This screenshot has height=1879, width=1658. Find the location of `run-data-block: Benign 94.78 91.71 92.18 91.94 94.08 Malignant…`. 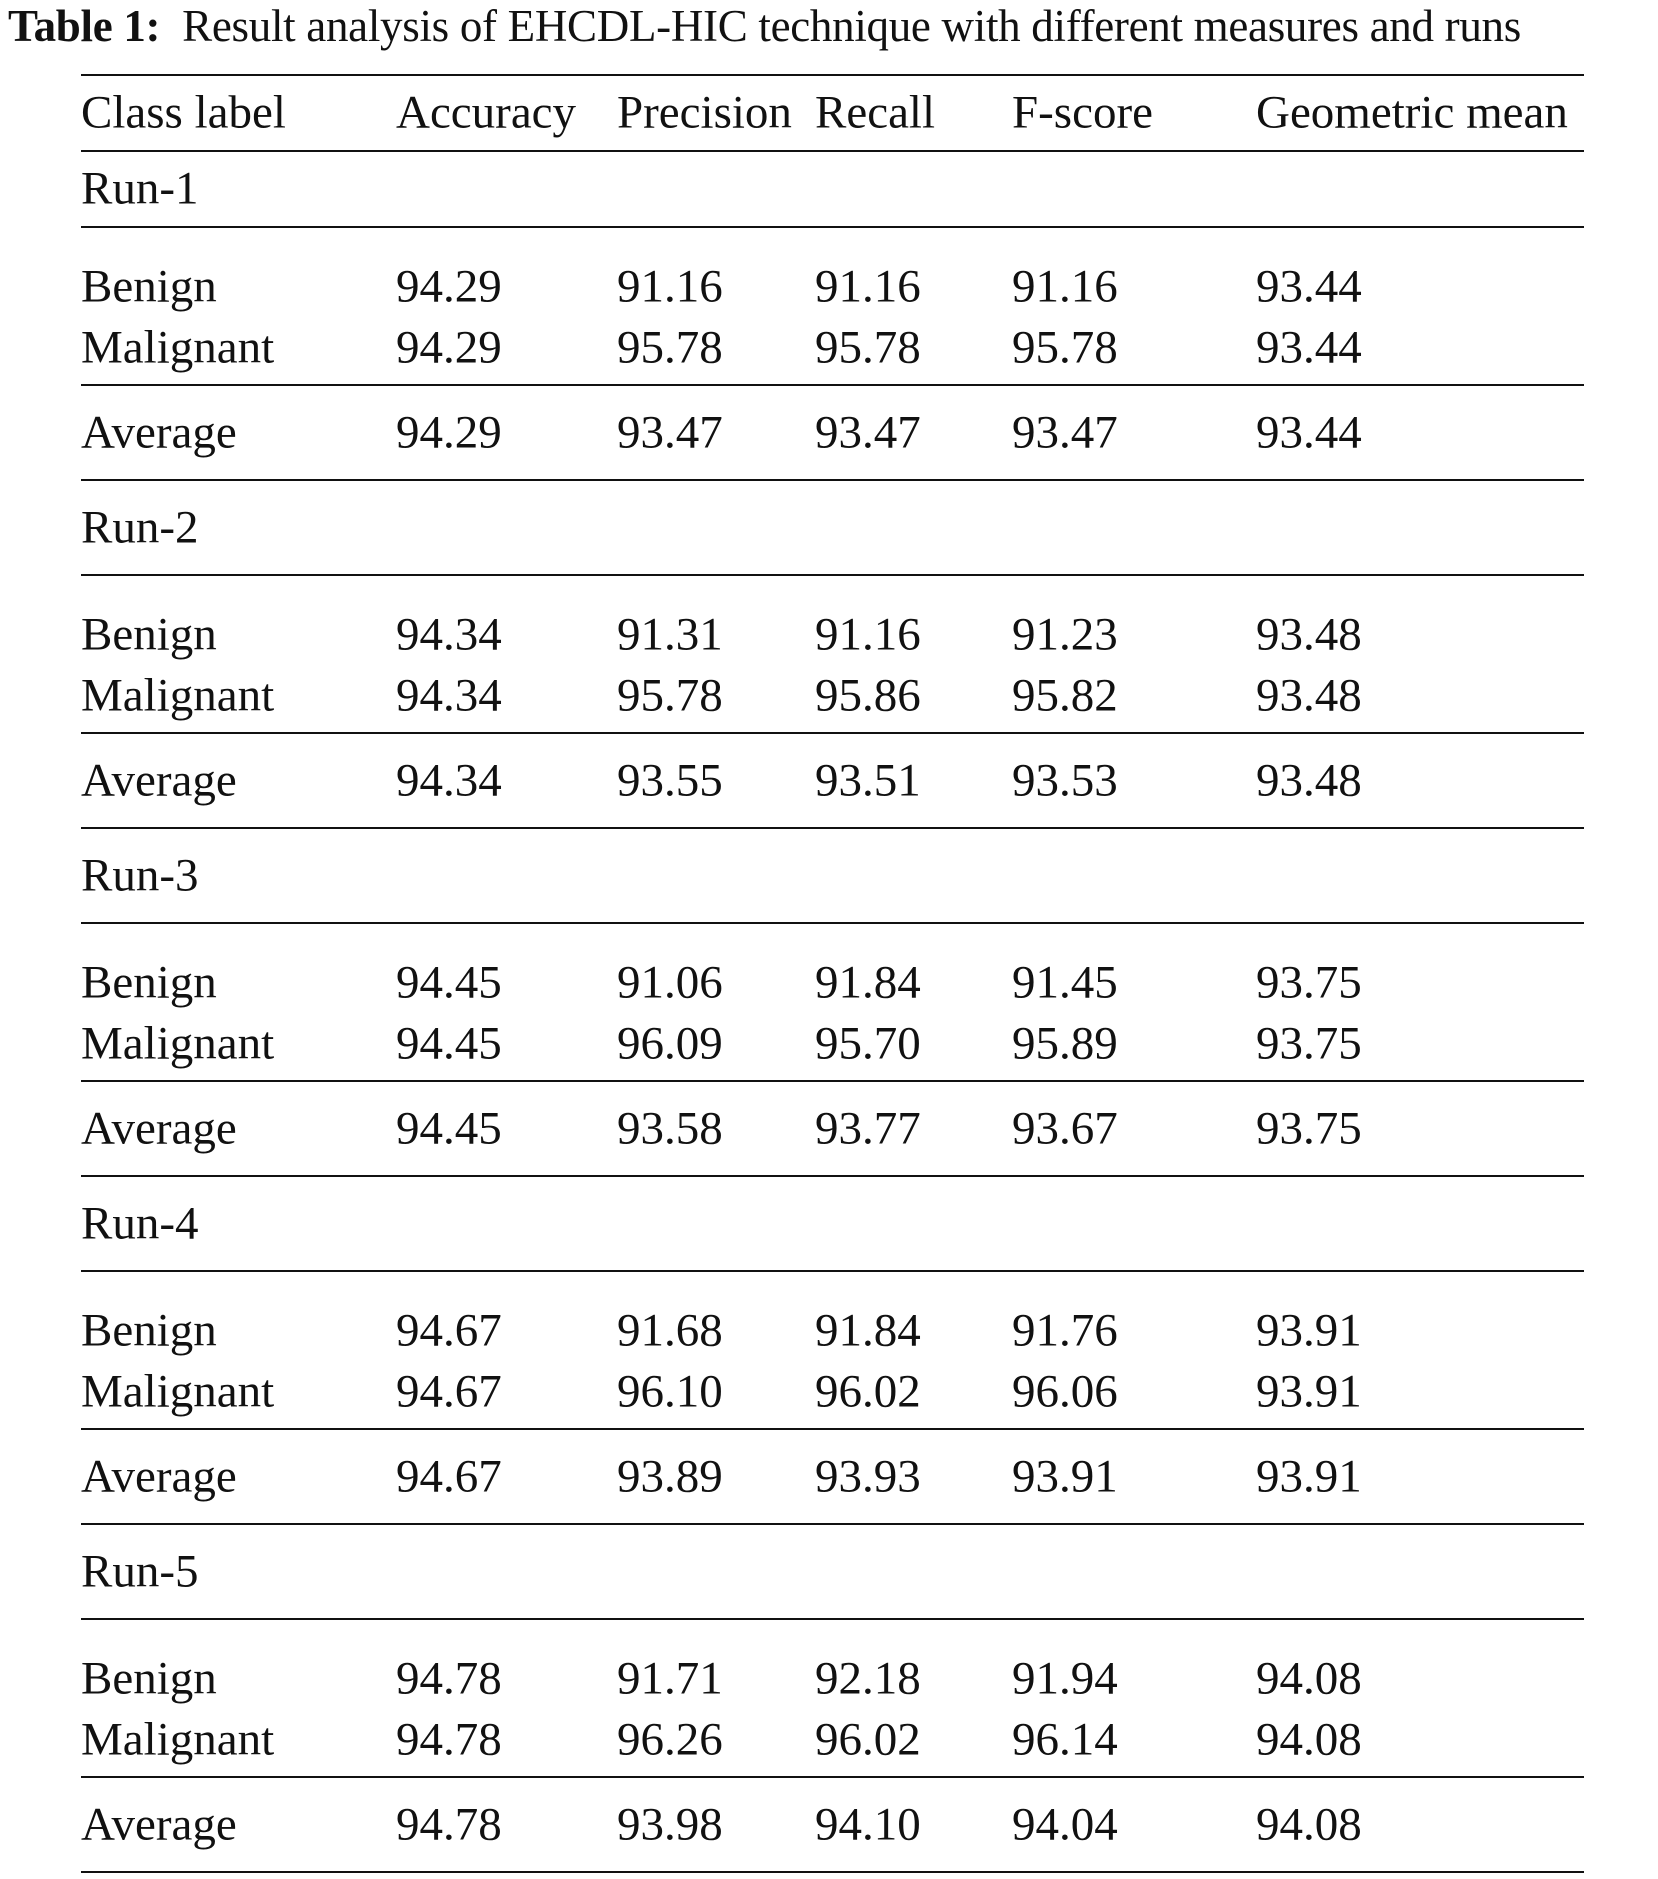

run-data-block: Benign 94.78 91.71 92.18 91.94 94.08 Malignant… is located at coordinates (832, 1698).